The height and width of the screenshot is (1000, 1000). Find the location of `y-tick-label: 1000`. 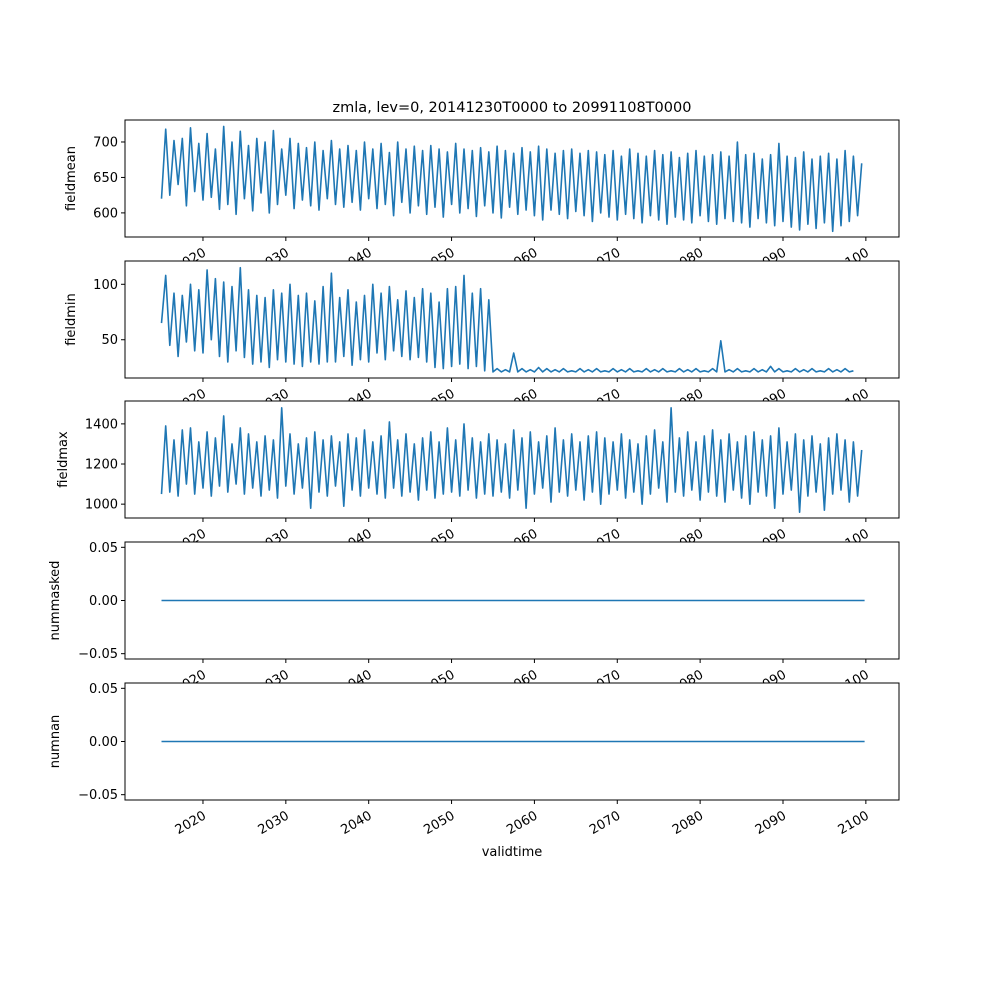

y-tick-label: 1000 is located at coordinates (101, 505).